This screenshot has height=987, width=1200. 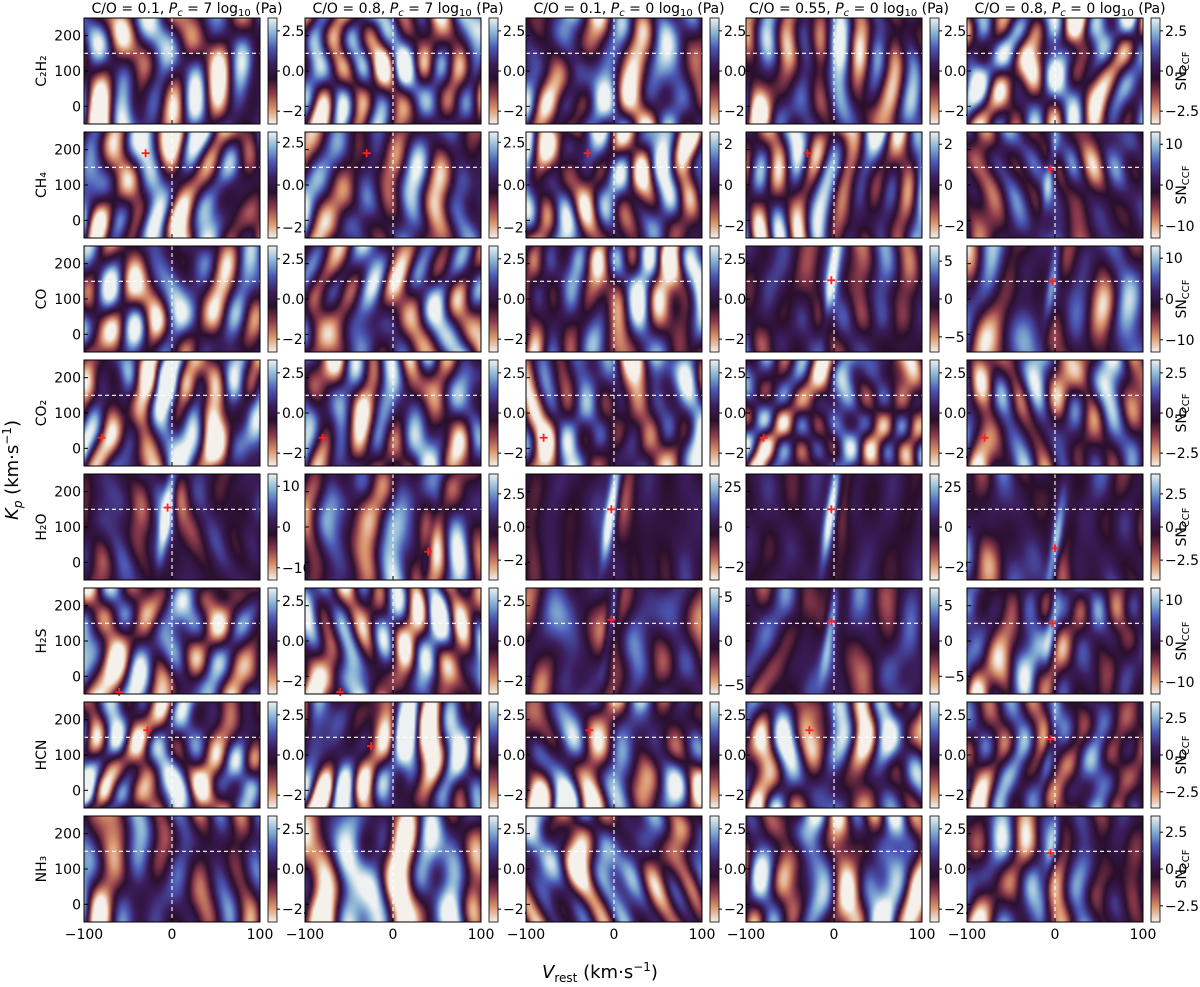 I want to click on molecule-label: H₂S, so click(x=42, y=640).